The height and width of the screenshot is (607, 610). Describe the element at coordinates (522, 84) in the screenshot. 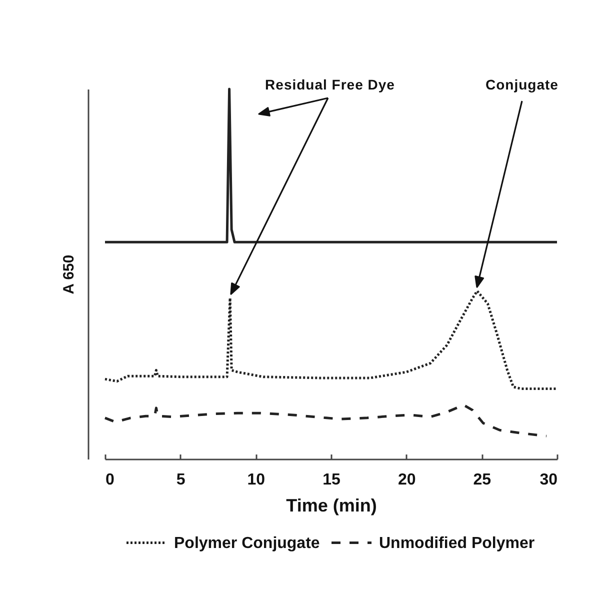

I see `annotation: Conjugate` at that location.